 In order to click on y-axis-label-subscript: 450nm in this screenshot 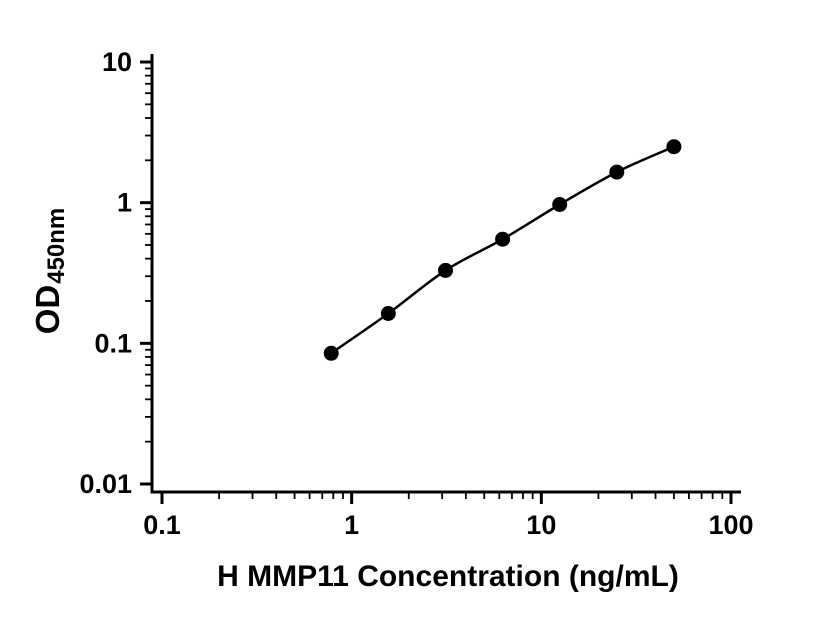, I will do `click(56, 245)`.